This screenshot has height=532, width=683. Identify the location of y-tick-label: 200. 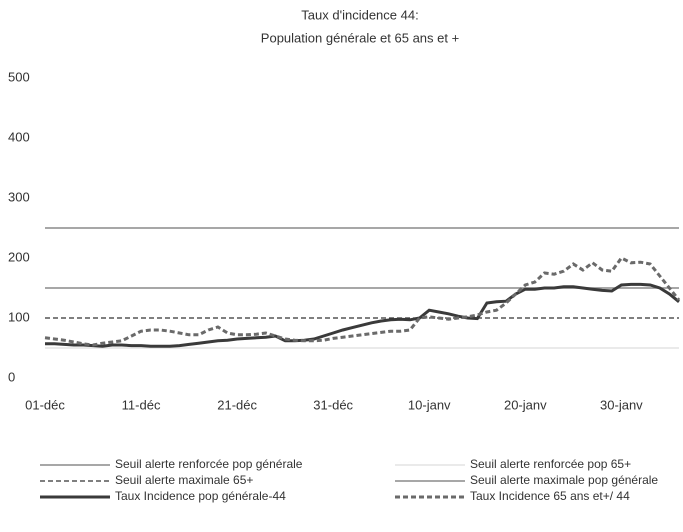
(19, 256).